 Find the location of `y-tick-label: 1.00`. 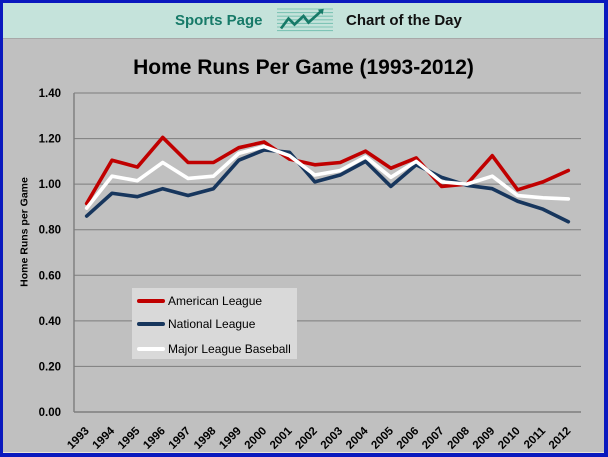

y-tick-label: 1.00 is located at coordinates (50, 185).